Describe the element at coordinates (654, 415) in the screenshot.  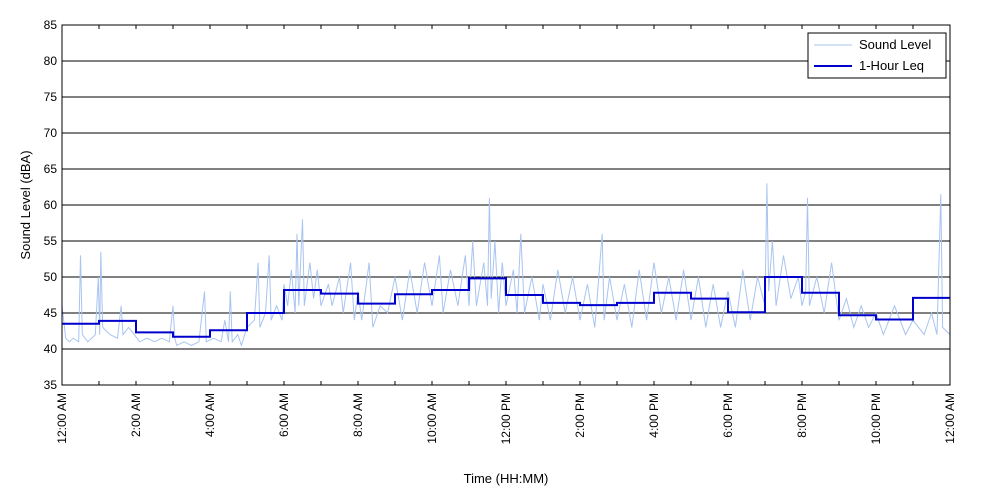
I see `x-tick-label: 4:00 PM` at that location.